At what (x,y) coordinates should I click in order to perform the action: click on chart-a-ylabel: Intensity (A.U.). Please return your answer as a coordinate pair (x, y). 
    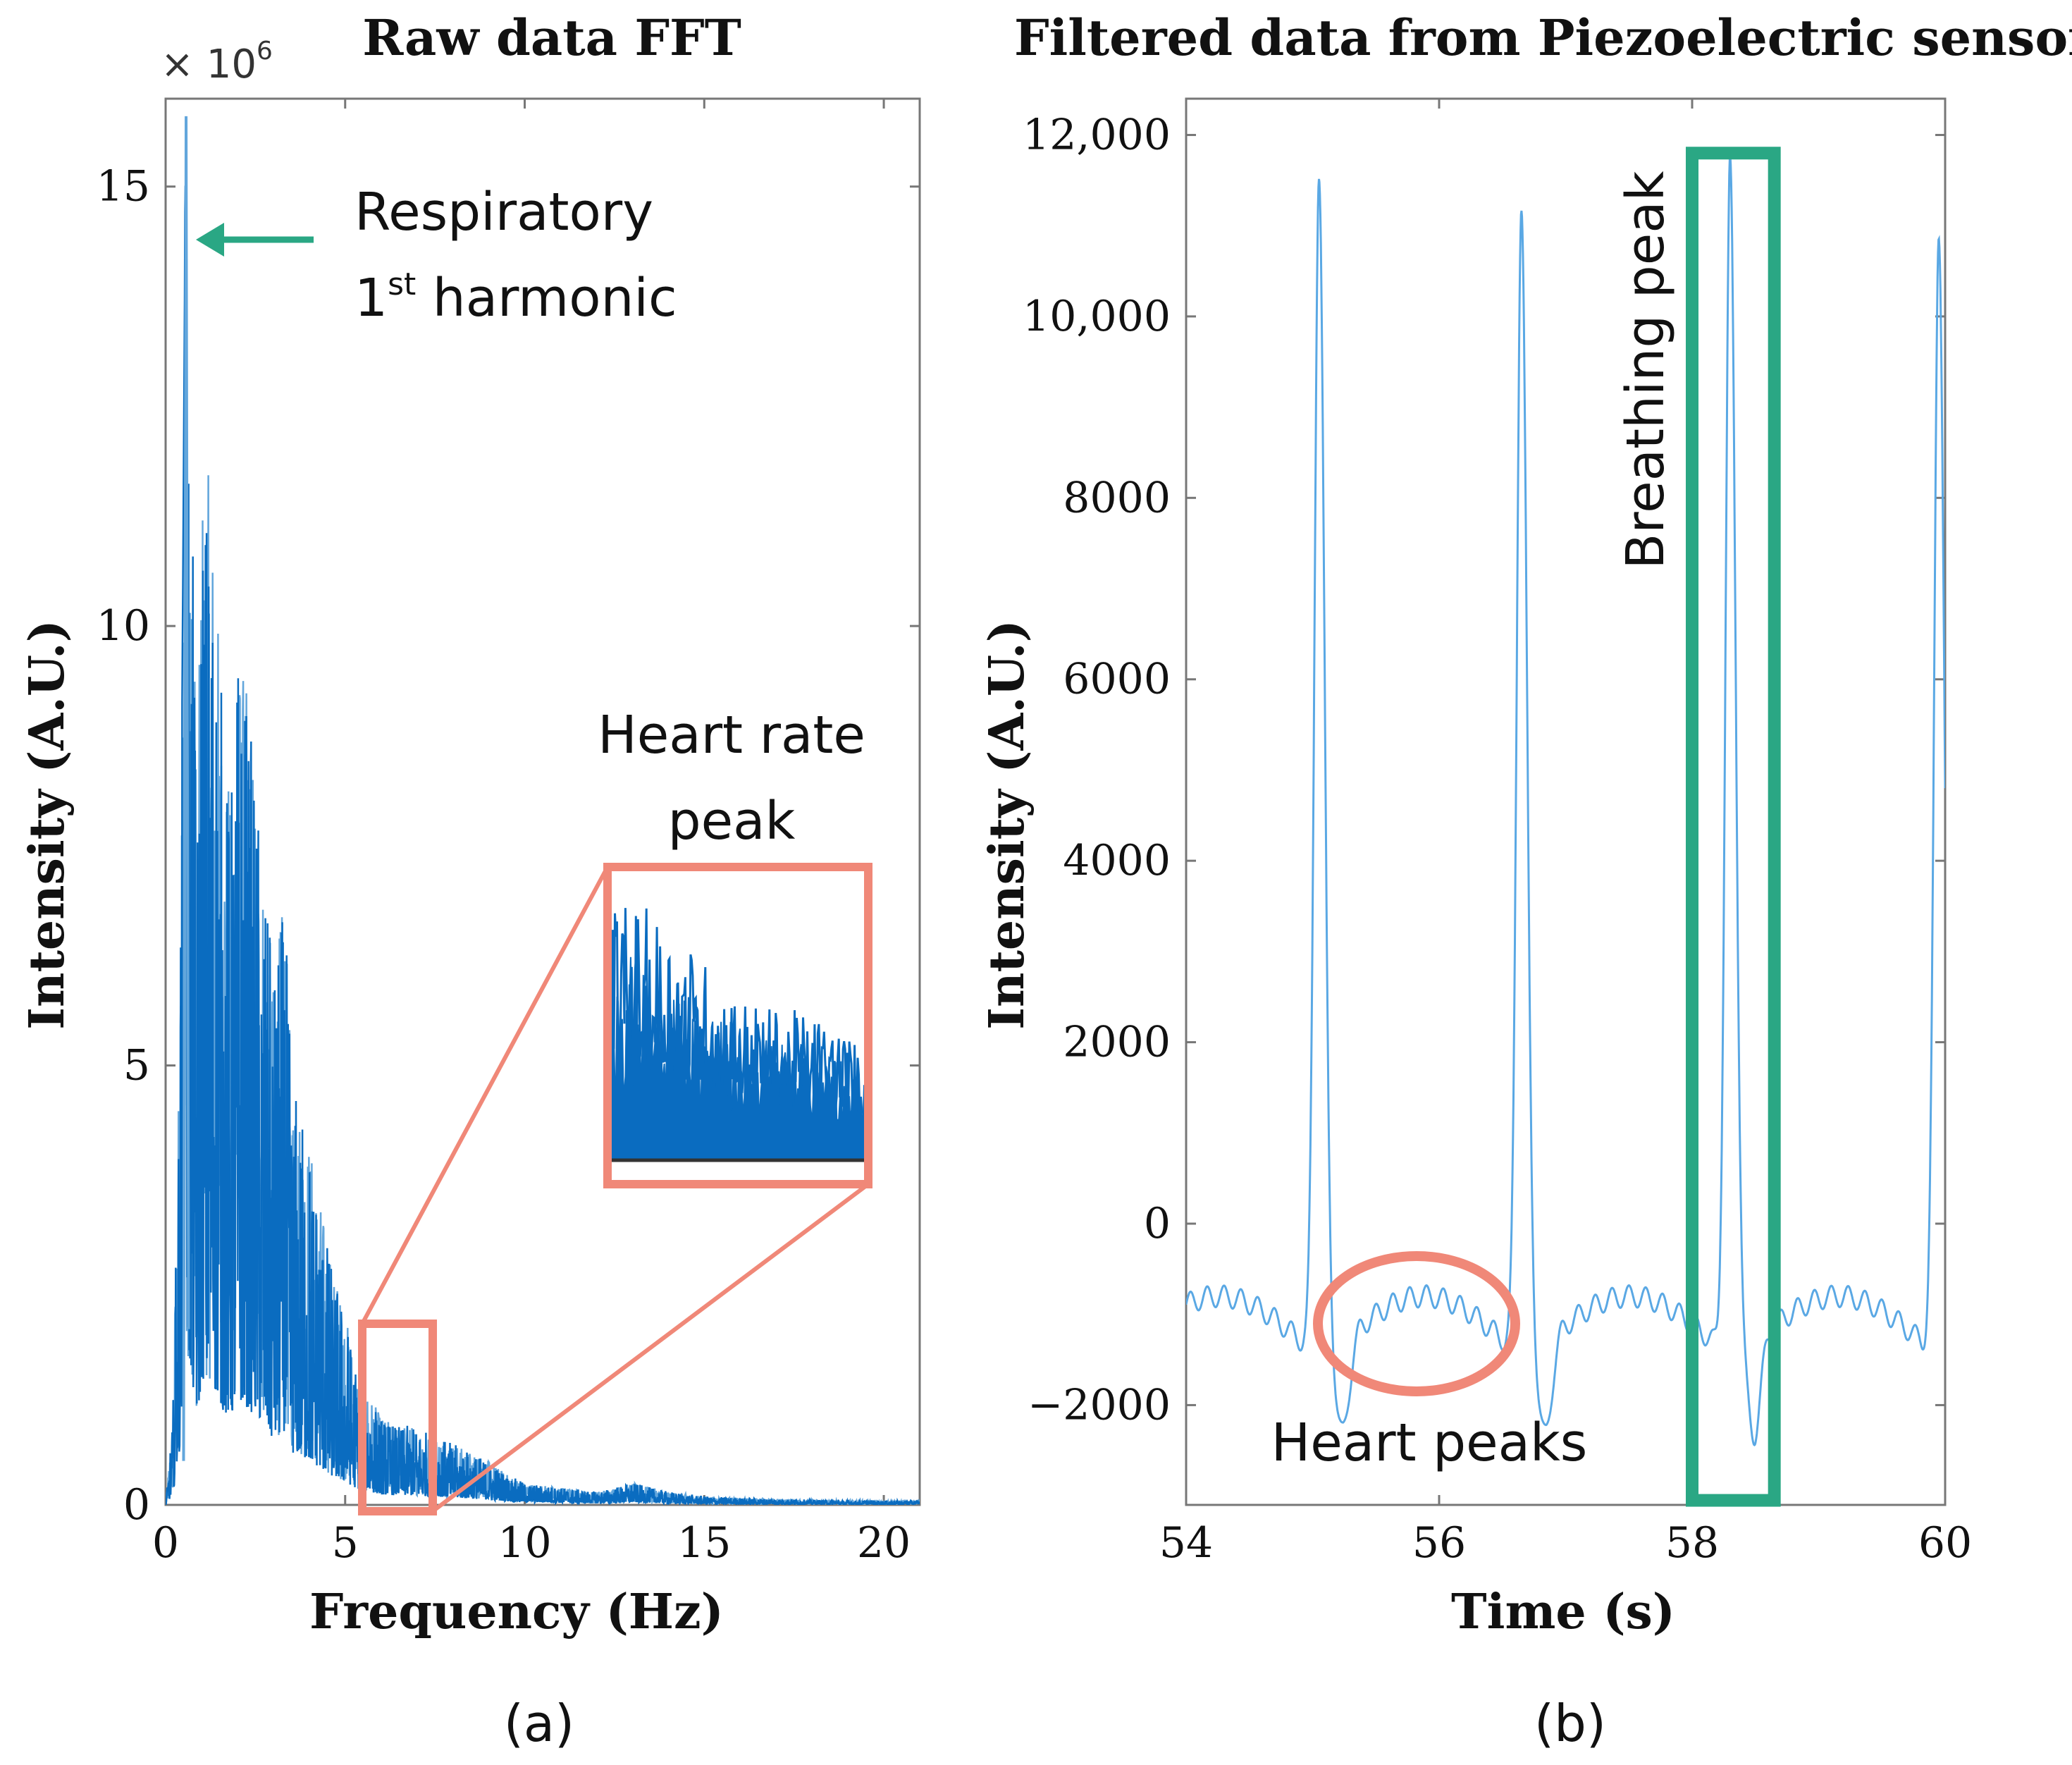
    Looking at the image, I should click on (47, 825).